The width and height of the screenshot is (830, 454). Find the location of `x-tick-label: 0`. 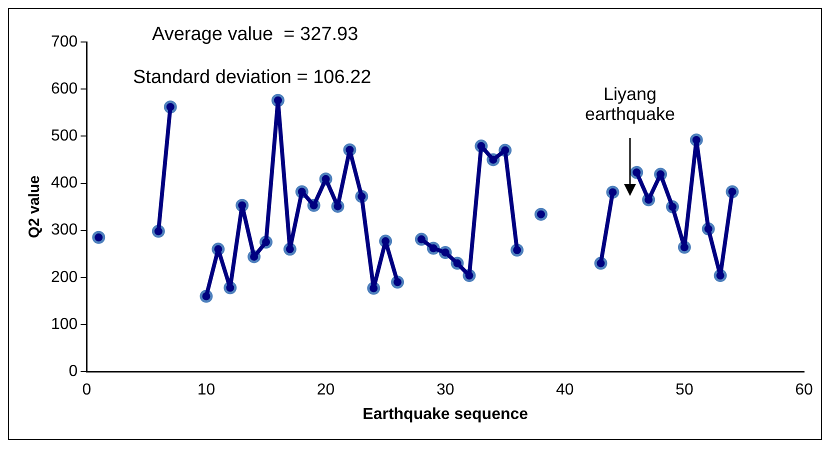

x-tick-label: 0 is located at coordinates (87, 390).